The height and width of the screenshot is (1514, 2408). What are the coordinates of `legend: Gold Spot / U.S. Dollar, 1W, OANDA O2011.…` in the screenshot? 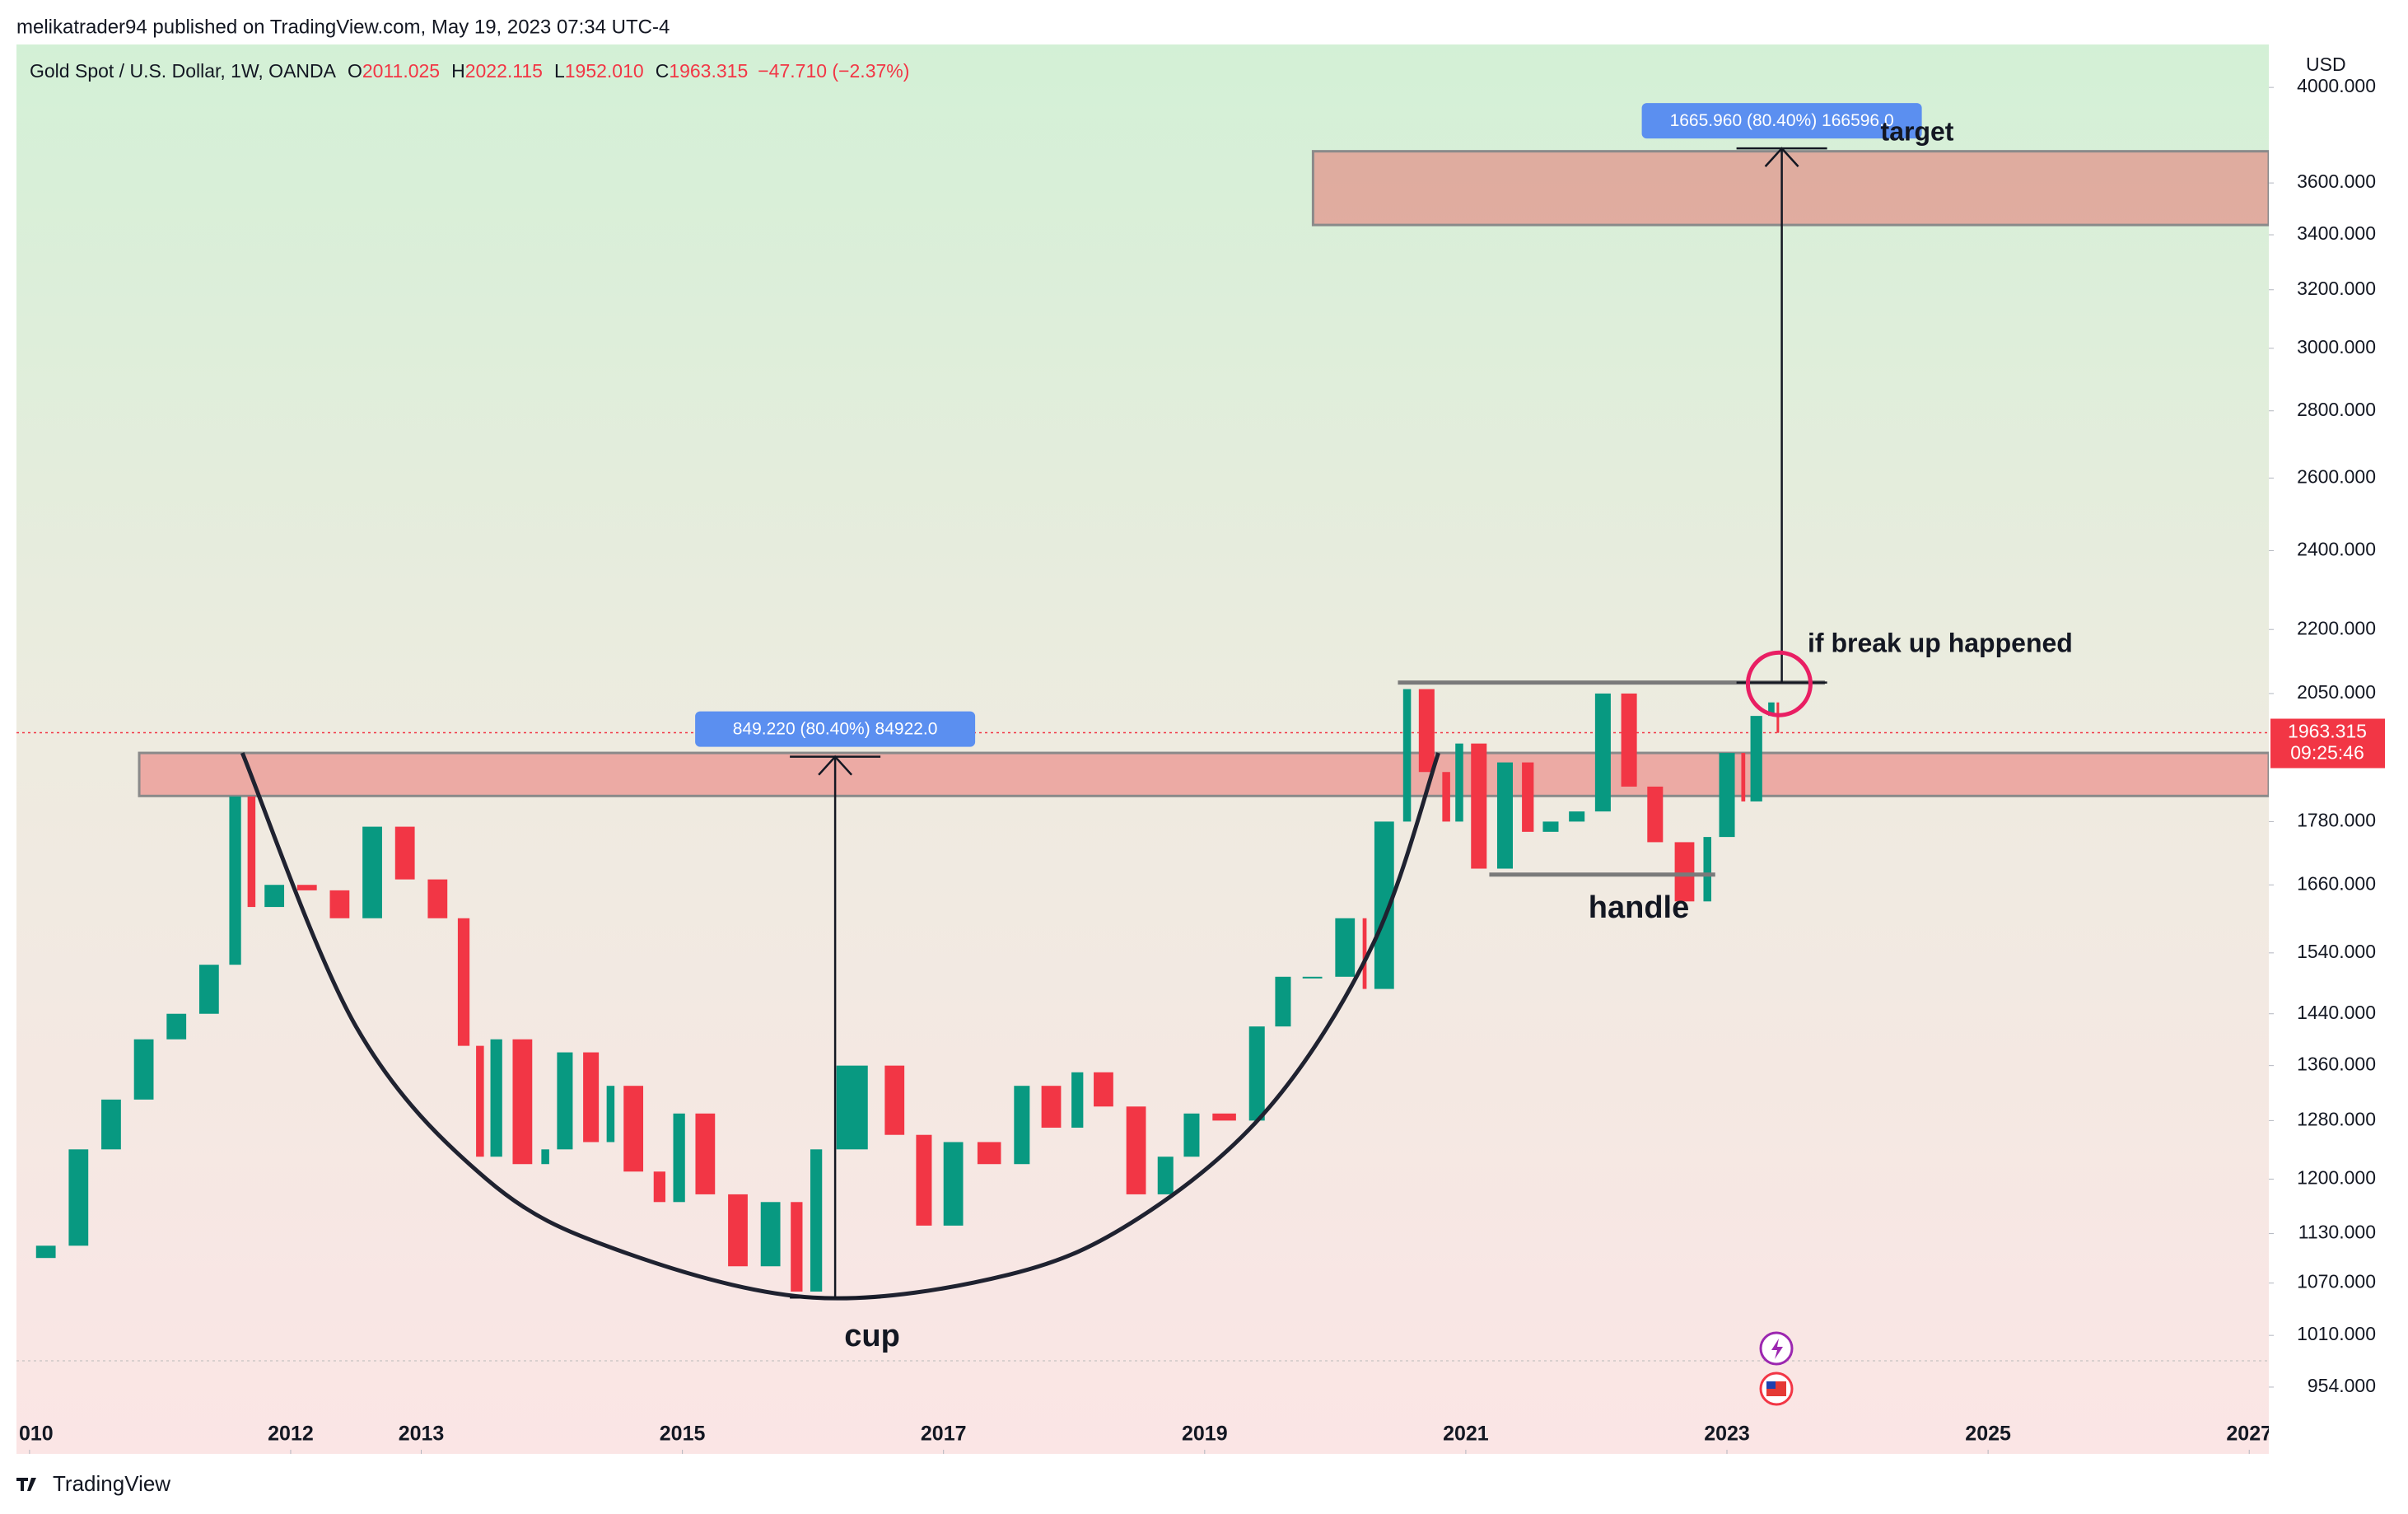 It's located at (469, 71).